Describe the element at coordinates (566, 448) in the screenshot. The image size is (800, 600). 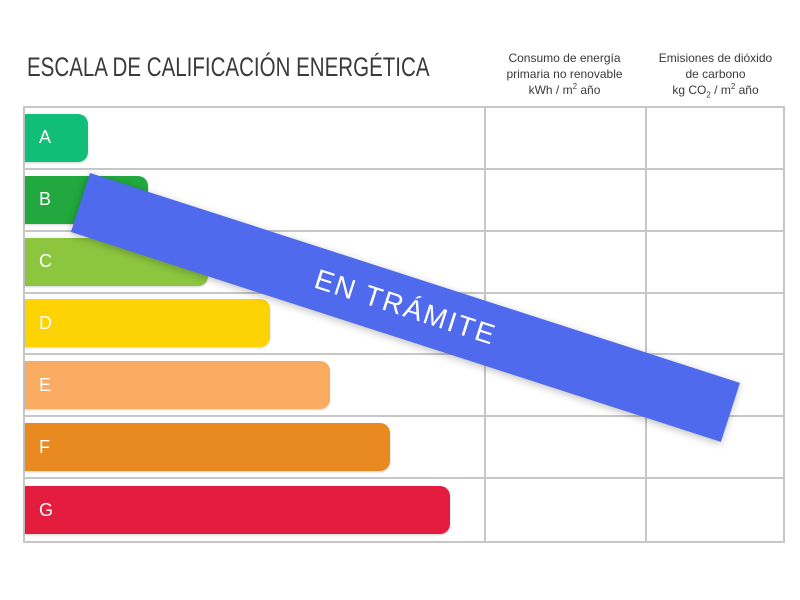
I see `value-cell-consumo-f` at that location.